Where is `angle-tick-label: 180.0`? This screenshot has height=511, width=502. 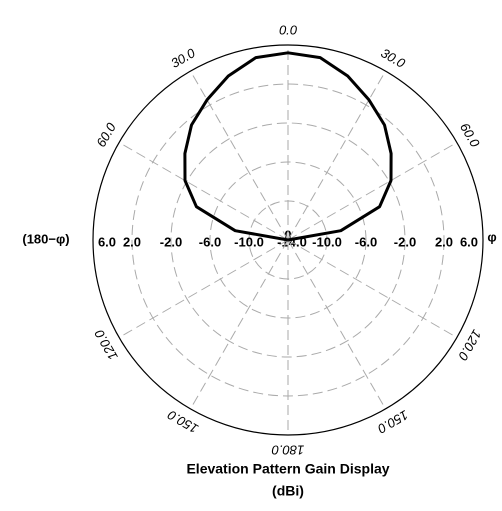
angle-tick-label: 180.0 is located at coordinates (287, 450).